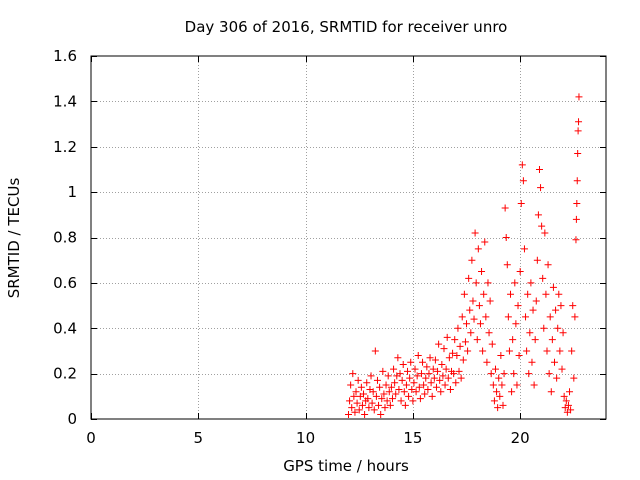 The height and width of the screenshot is (480, 640). What do you see at coordinates (305, 438) in the screenshot?
I see `x-tick-label: 10` at bounding box center [305, 438].